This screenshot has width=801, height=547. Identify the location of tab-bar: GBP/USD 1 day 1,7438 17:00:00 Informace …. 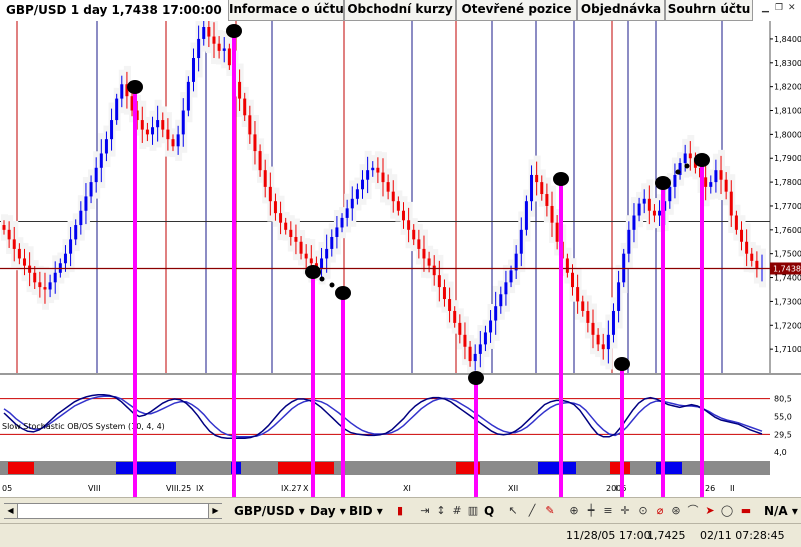
(400, 10).